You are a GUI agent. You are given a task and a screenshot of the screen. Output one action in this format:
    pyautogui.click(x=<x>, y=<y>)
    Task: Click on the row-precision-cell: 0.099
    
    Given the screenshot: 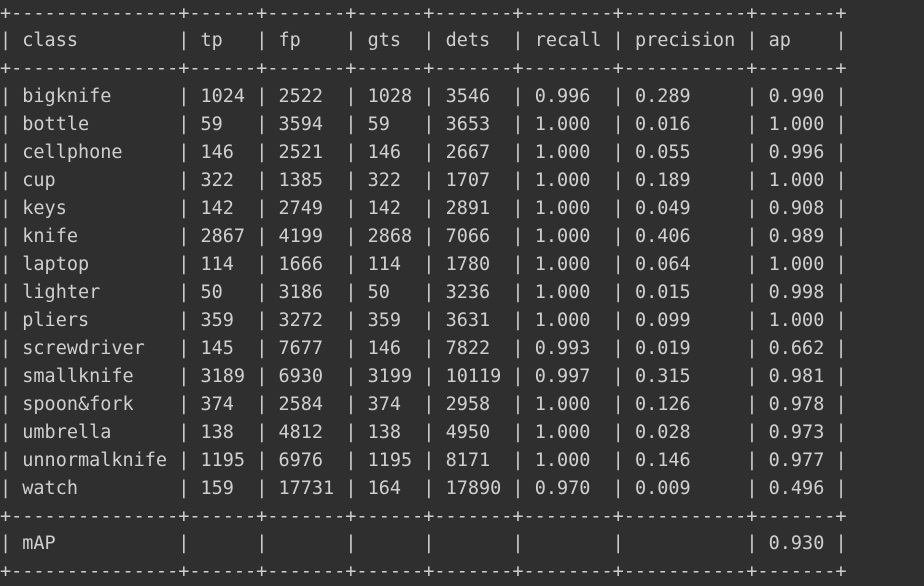 What is the action you would take?
    pyautogui.click(x=685, y=320)
    